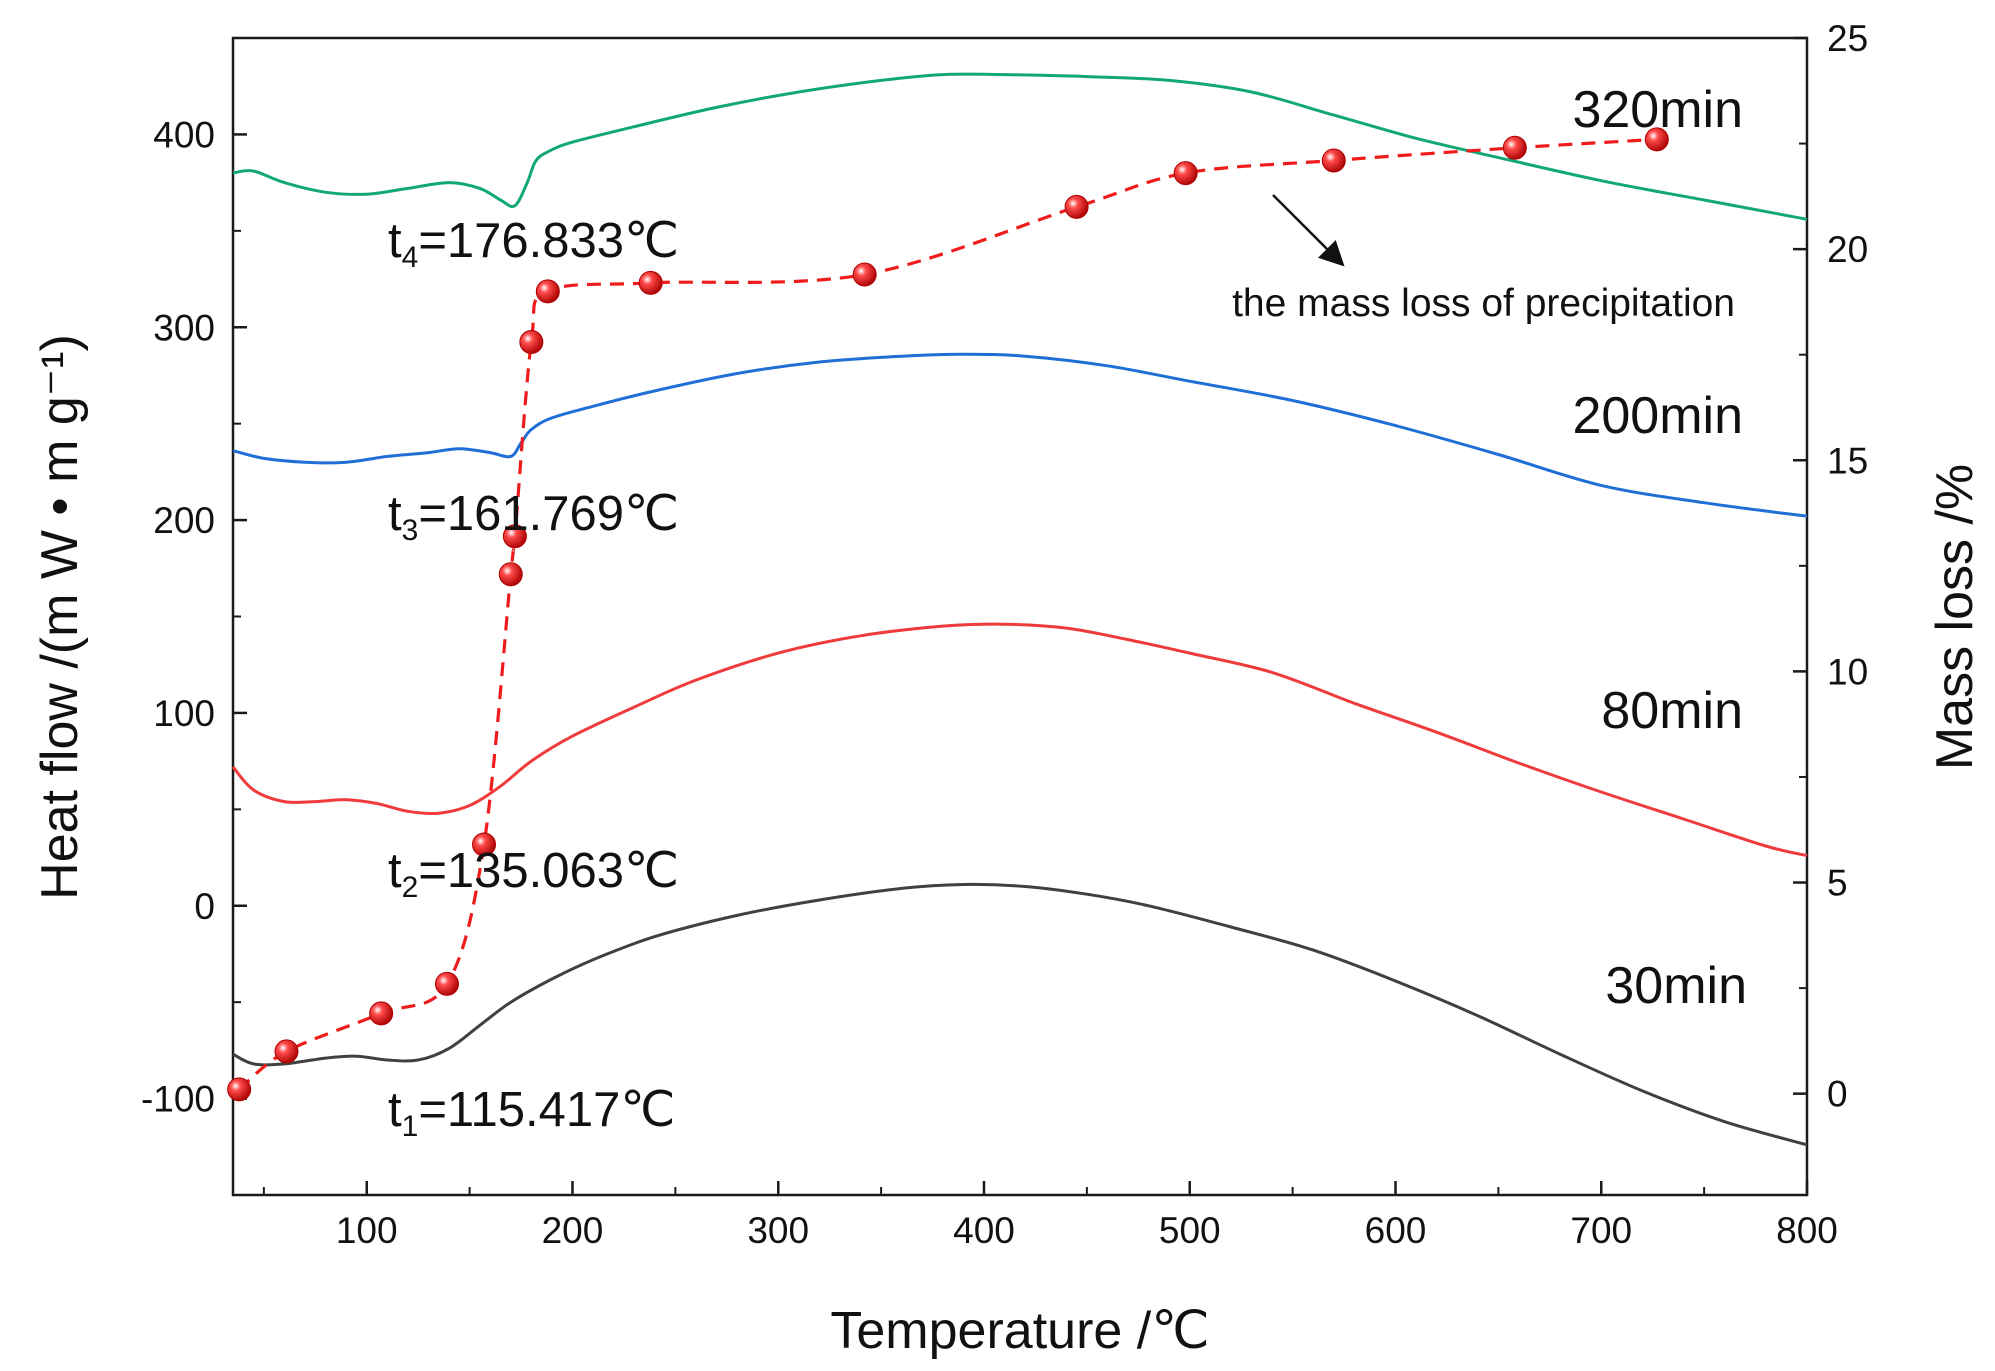 This screenshot has height=1371, width=1995. What do you see at coordinates (1837, 1094) in the screenshot?
I see `y2-tick-label-0: 0` at bounding box center [1837, 1094].